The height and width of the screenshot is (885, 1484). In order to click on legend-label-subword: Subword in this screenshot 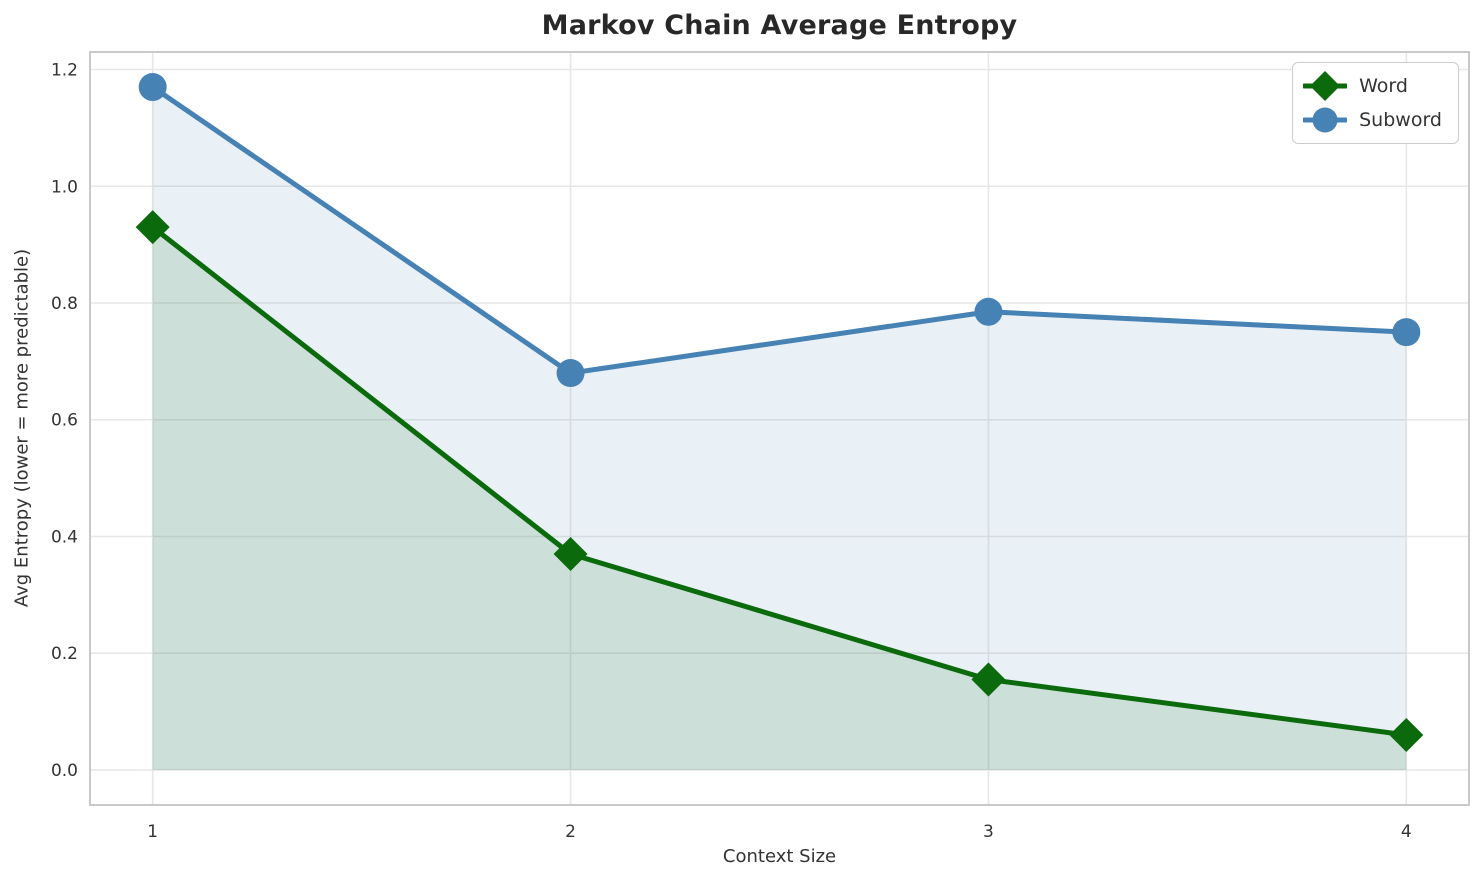, I will do `click(1400, 120)`.